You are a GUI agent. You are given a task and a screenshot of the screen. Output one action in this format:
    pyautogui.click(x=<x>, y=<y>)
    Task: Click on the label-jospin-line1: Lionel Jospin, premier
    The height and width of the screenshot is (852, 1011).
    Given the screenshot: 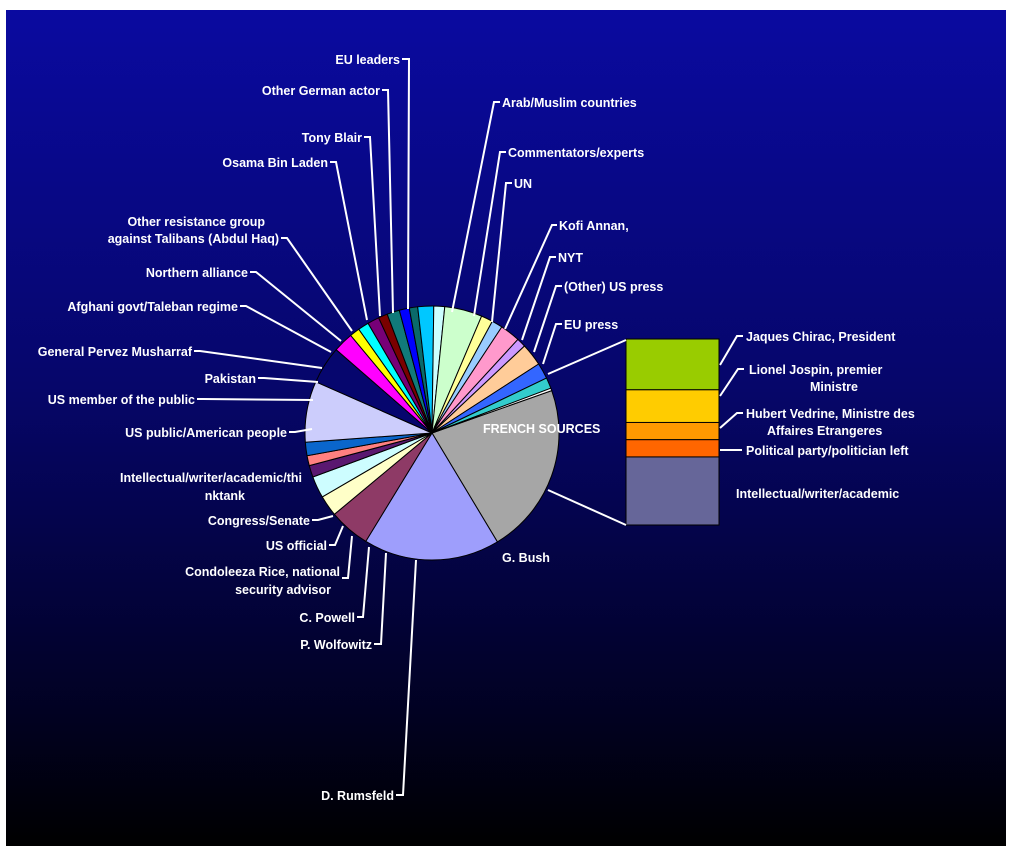 What is the action you would take?
    pyautogui.click(x=815, y=370)
    